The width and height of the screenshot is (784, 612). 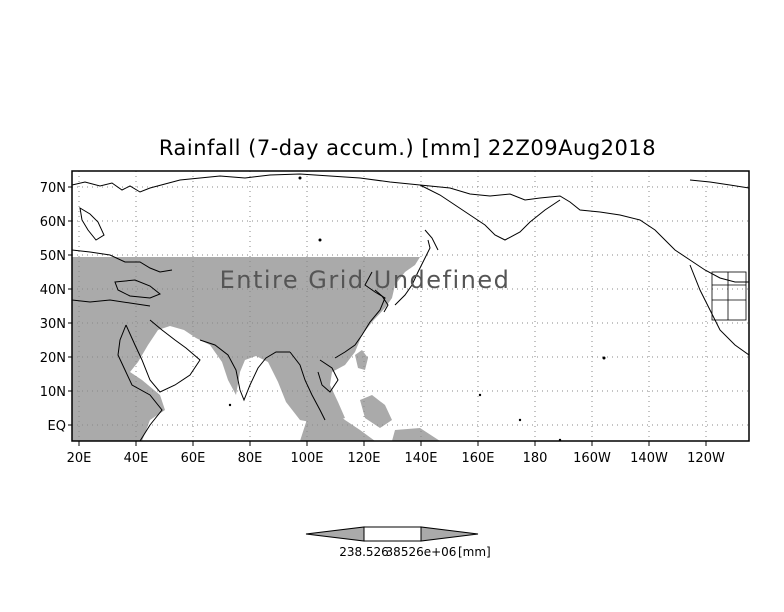 What do you see at coordinates (477, 458) in the screenshot?
I see `lon-label: 160E` at bounding box center [477, 458].